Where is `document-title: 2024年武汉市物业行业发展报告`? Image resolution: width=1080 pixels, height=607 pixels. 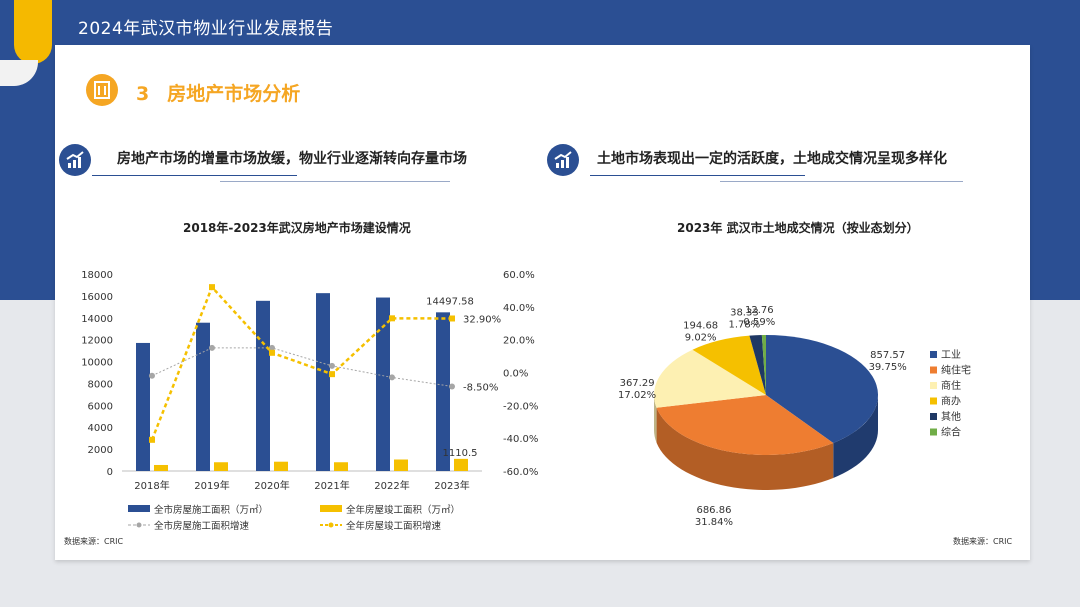
document-title: 2024年武汉市物业行业发展报告 is located at coordinates (206, 29).